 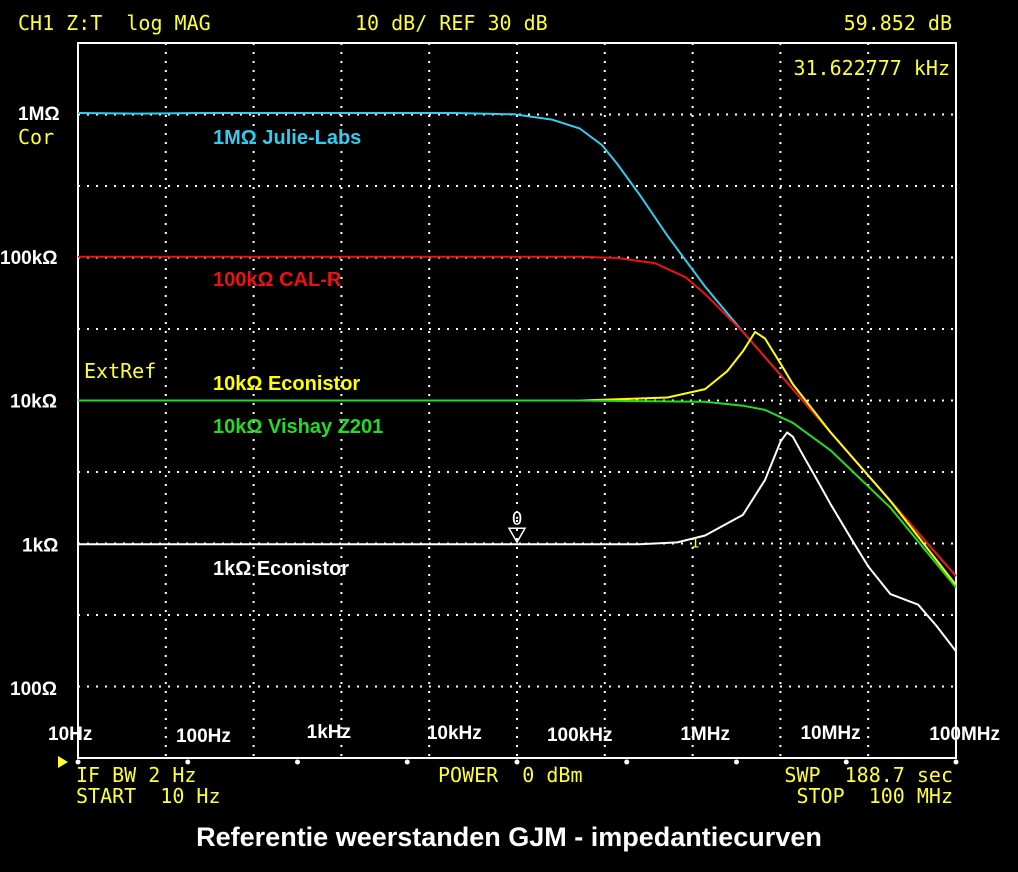 What do you see at coordinates (454, 733) in the screenshot?
I see `x-tick-label: 10kHz` at bounding box center [454, 733].